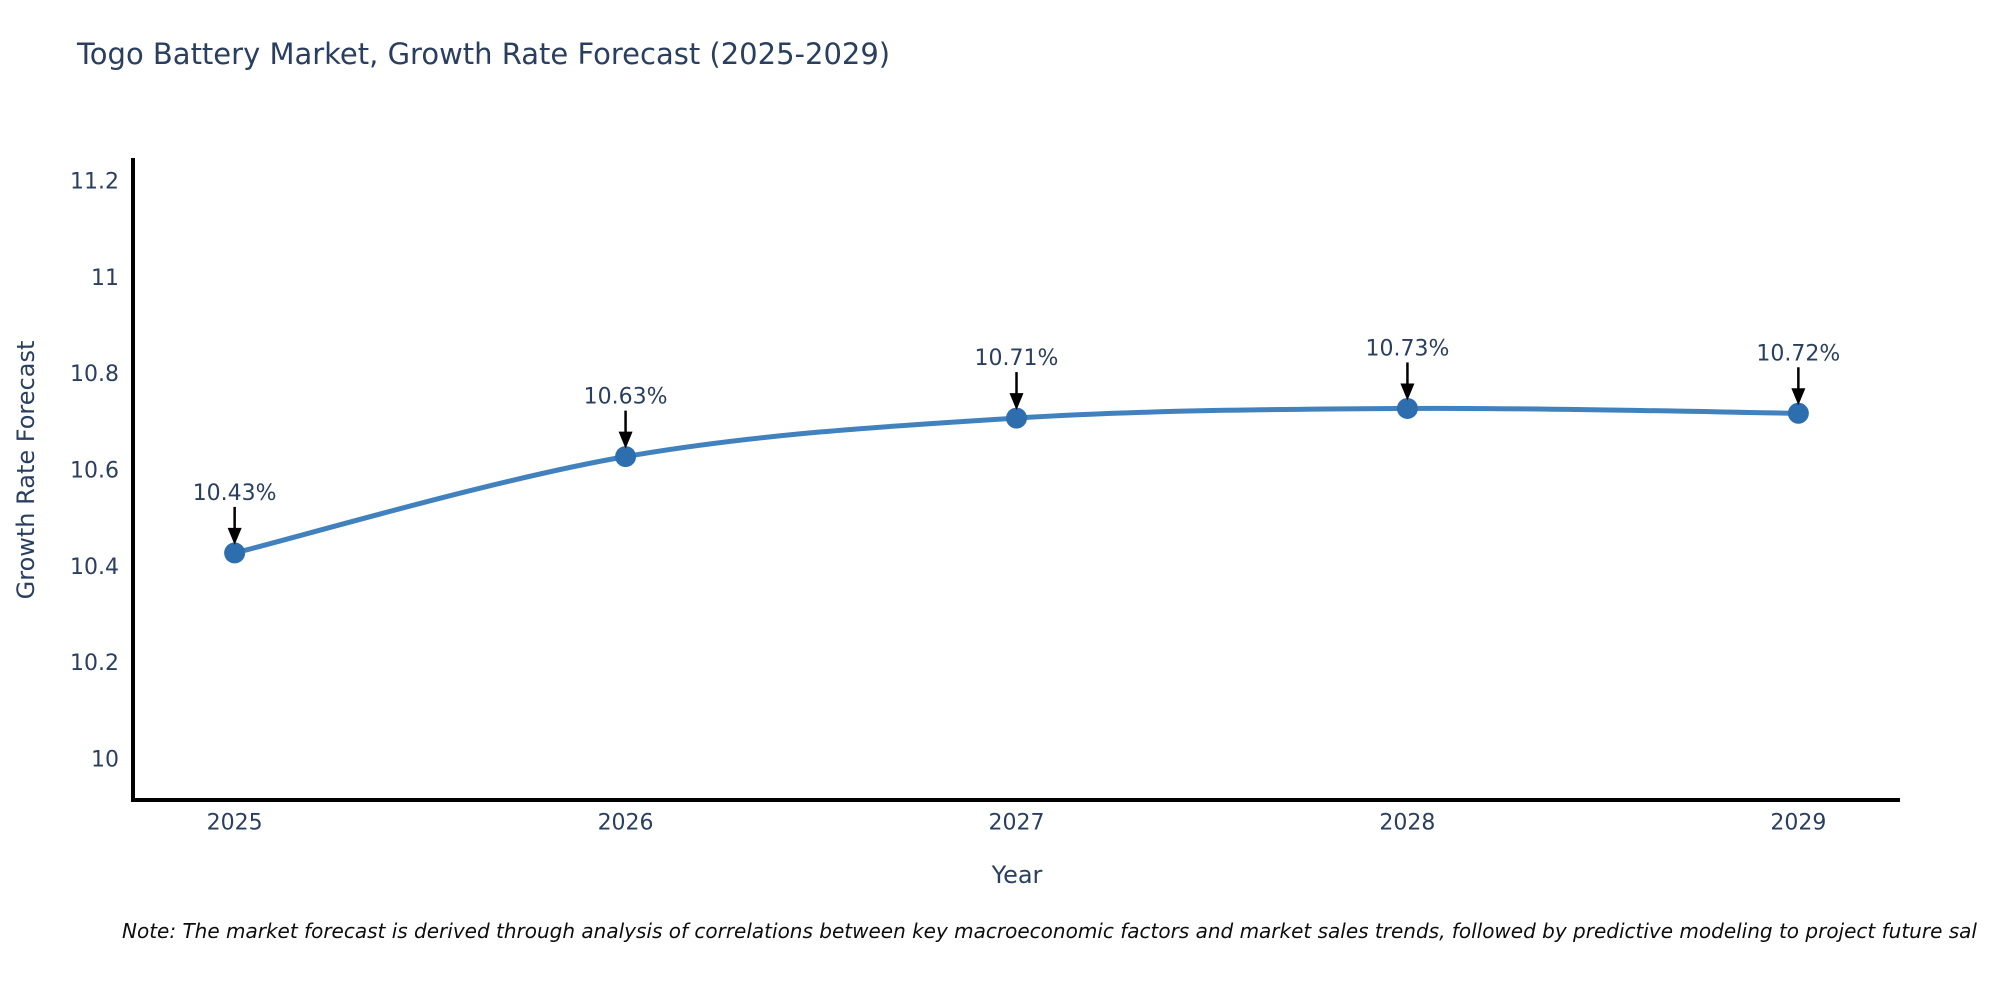  I want to click on data-point-2029, so click(1798, 413).